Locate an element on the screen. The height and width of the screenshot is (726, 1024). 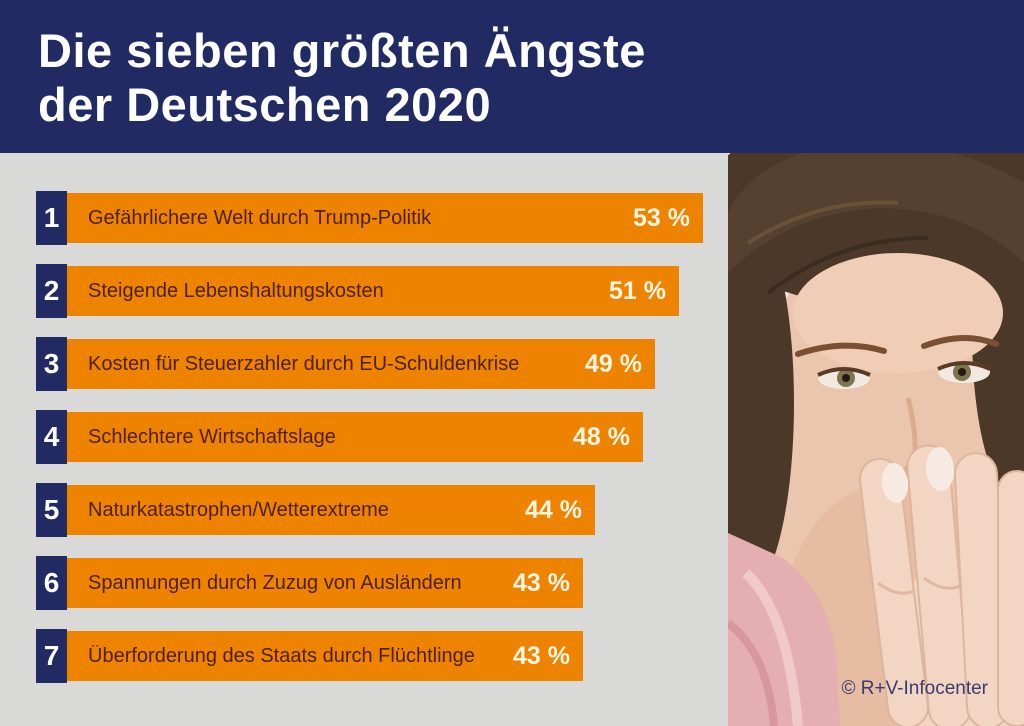
rank-badge: 7 is located at coordinates (51, 656).